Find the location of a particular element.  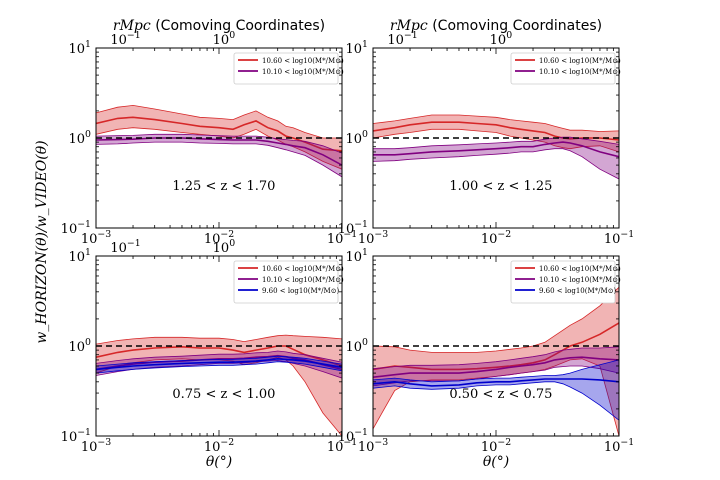

top-axis-label: rMpc (Comoving Coordinates) is located at coordinates (219, 26).